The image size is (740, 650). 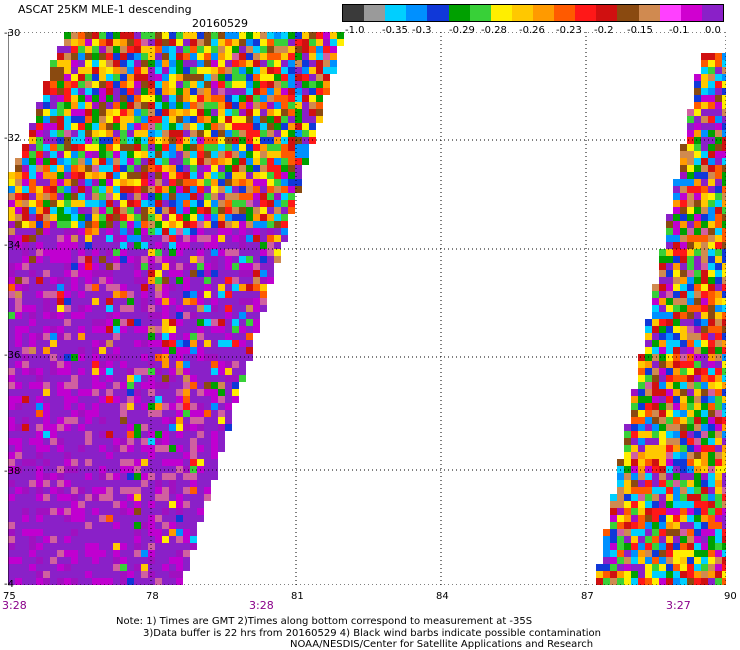 What do you see at coordinates (220, 23) in the screenshot?
I see `map-date: 20160529` at bounding box center [220, 23].